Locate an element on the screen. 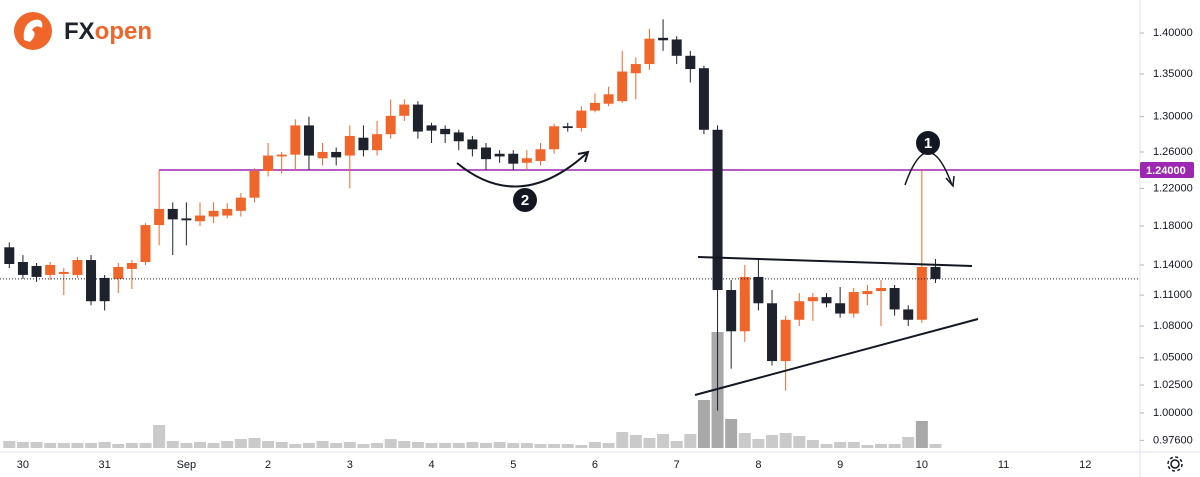  price-axis is located at coordinates (1170, 238).